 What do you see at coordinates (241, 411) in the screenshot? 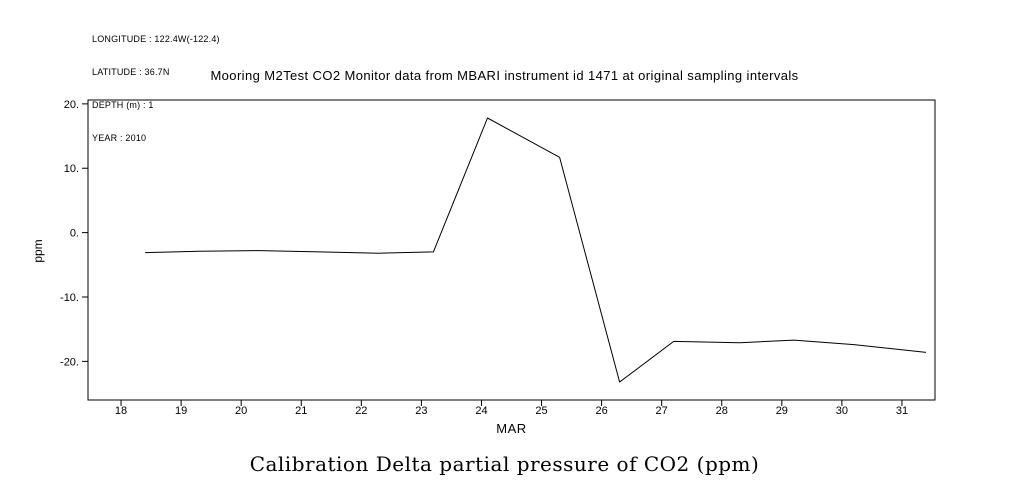
I see `x-tick-label: 20` at bounding box center [241, 411].